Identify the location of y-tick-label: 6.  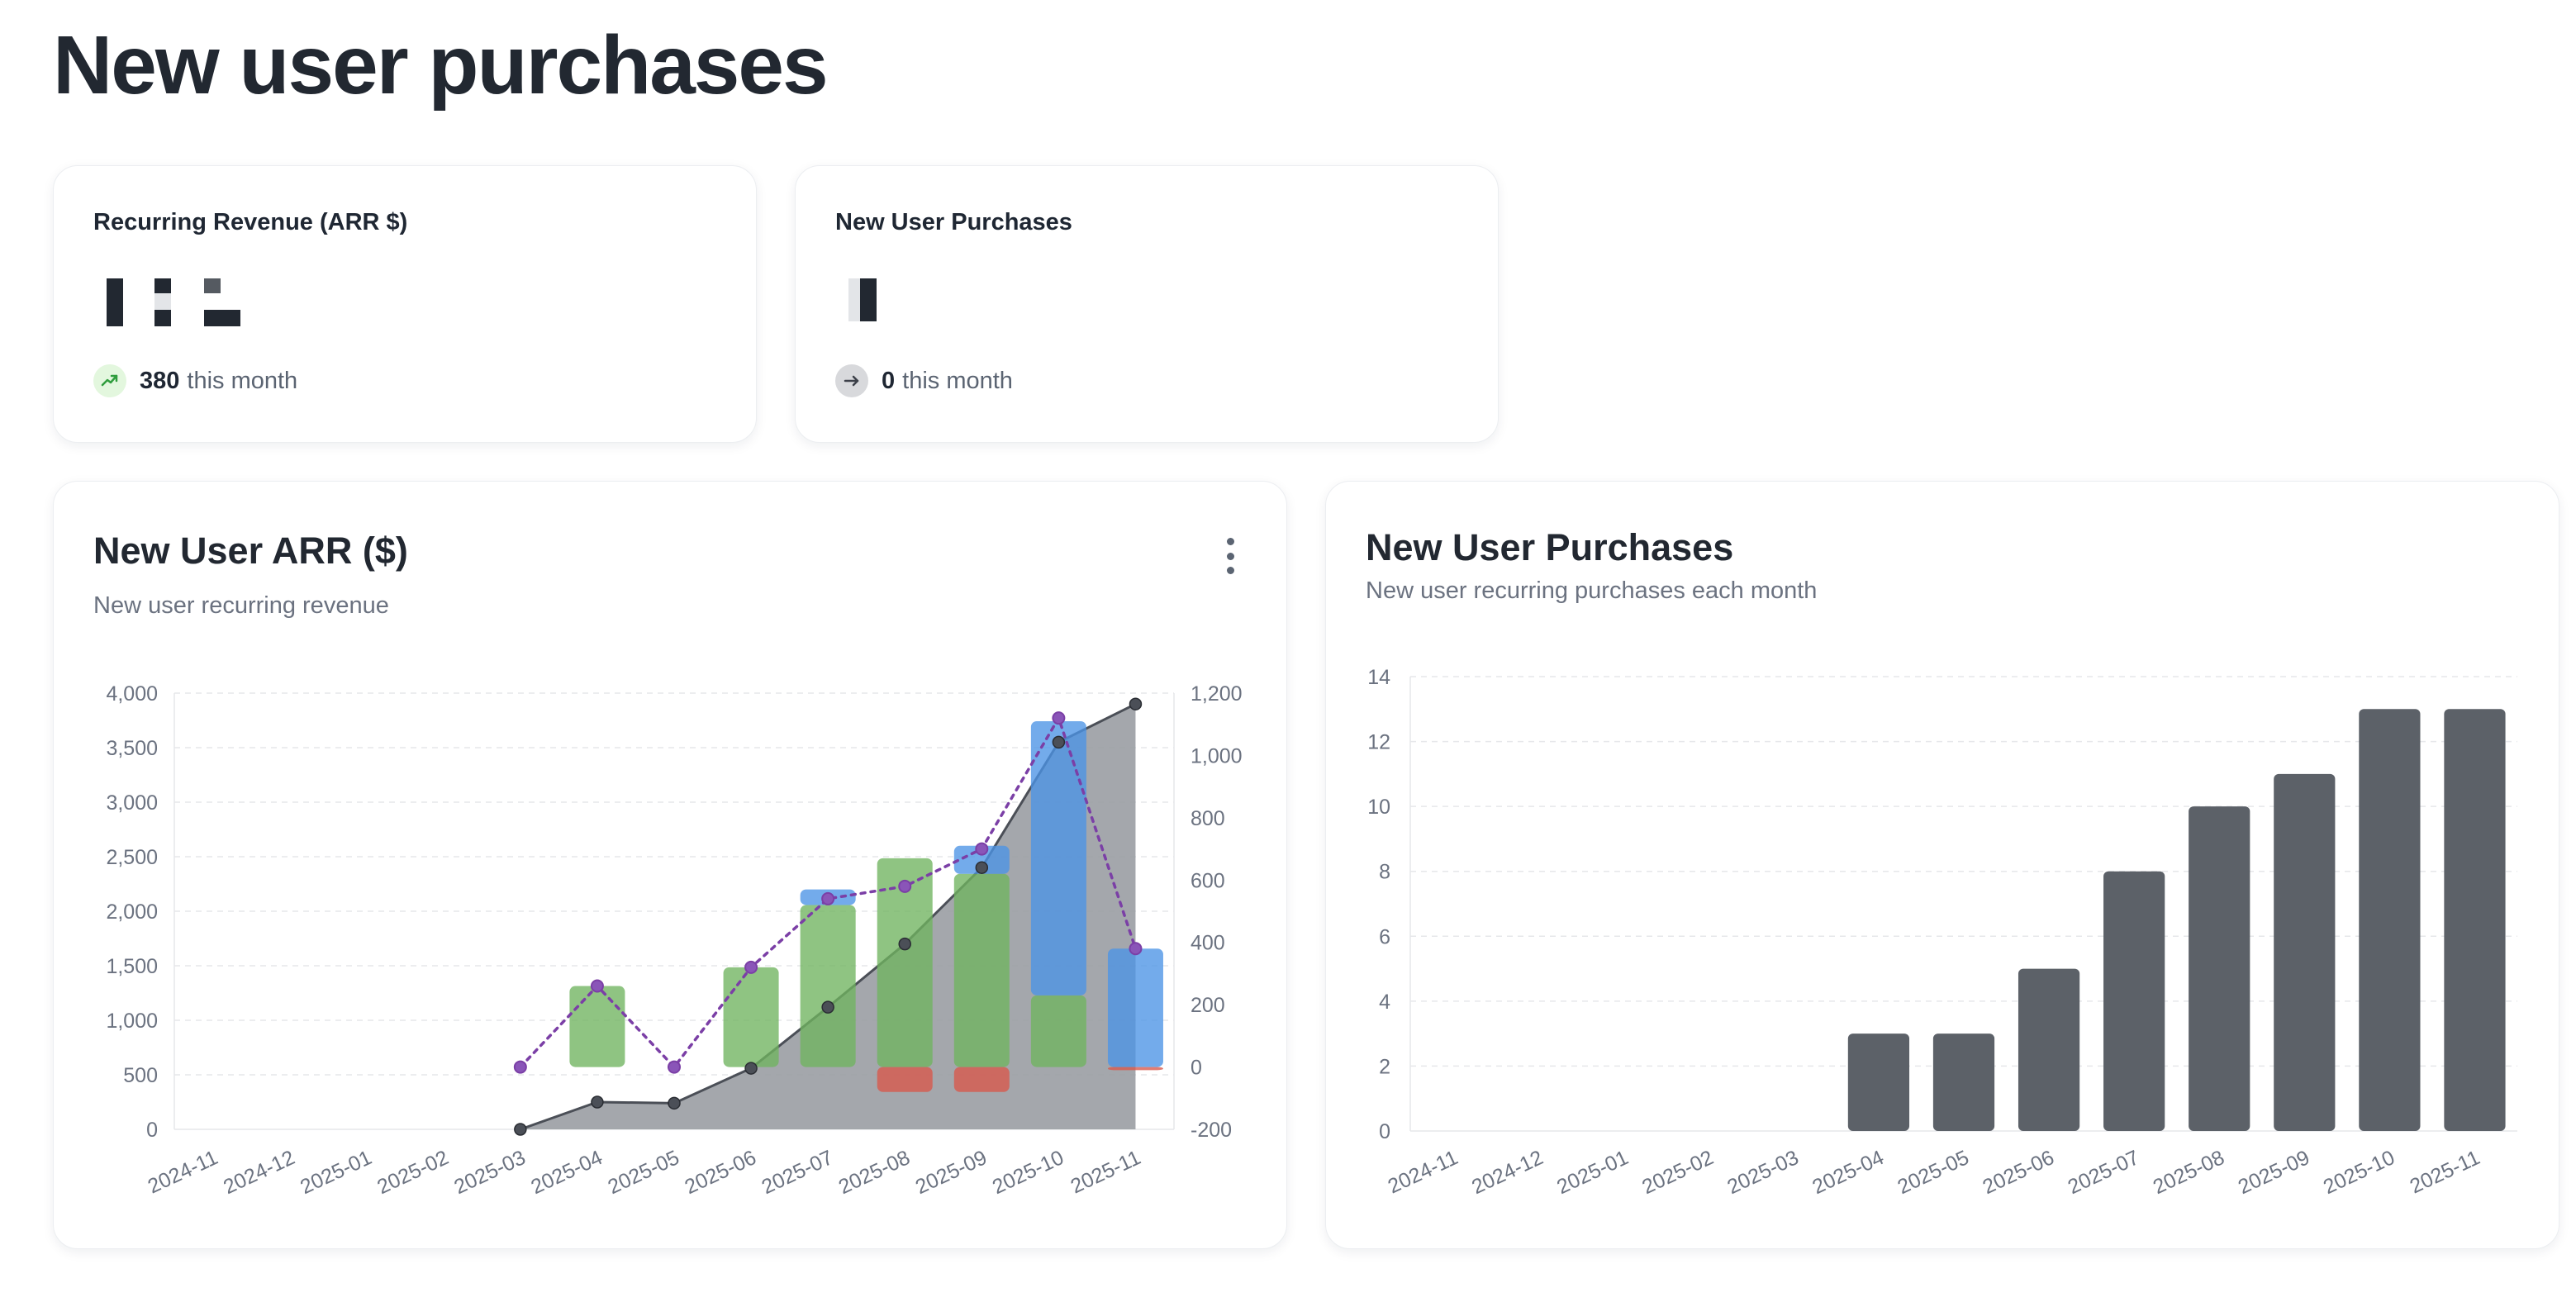
(1384, 936).